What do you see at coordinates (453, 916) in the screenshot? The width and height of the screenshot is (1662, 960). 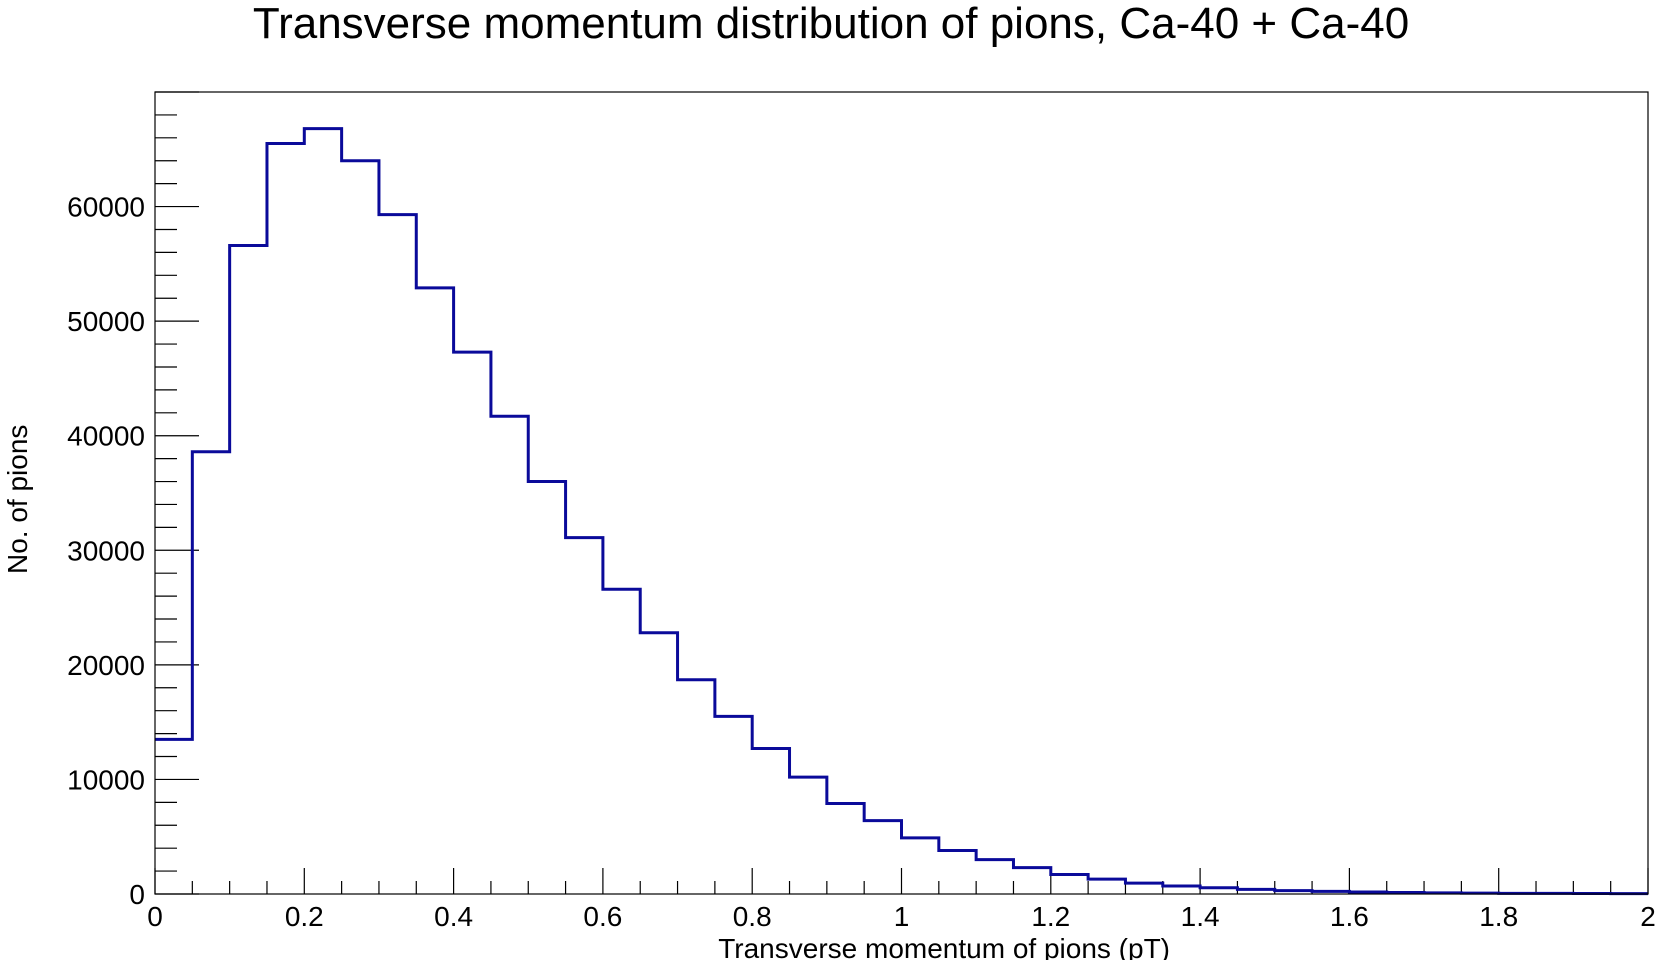 I see `x-tick-label: 0.4` at bounding box center [453, 916].